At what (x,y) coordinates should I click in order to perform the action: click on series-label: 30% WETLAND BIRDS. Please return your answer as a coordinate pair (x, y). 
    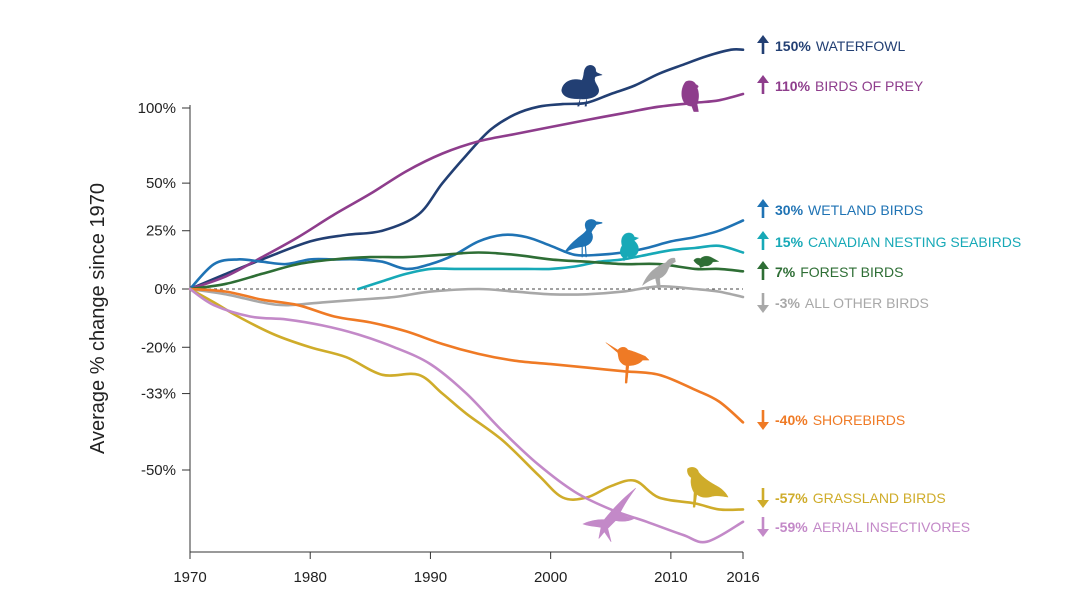
    Looking at the image, I should click on (849, 210).